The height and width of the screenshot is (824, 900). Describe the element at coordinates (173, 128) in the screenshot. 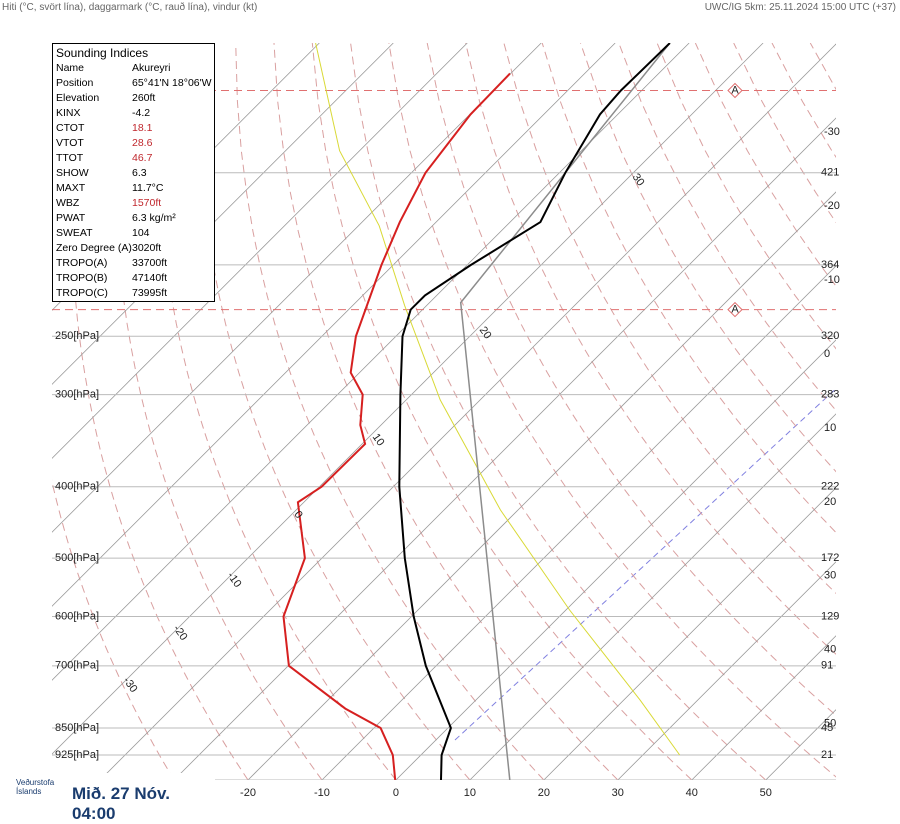

I see `index-value: 18.1` at that location.